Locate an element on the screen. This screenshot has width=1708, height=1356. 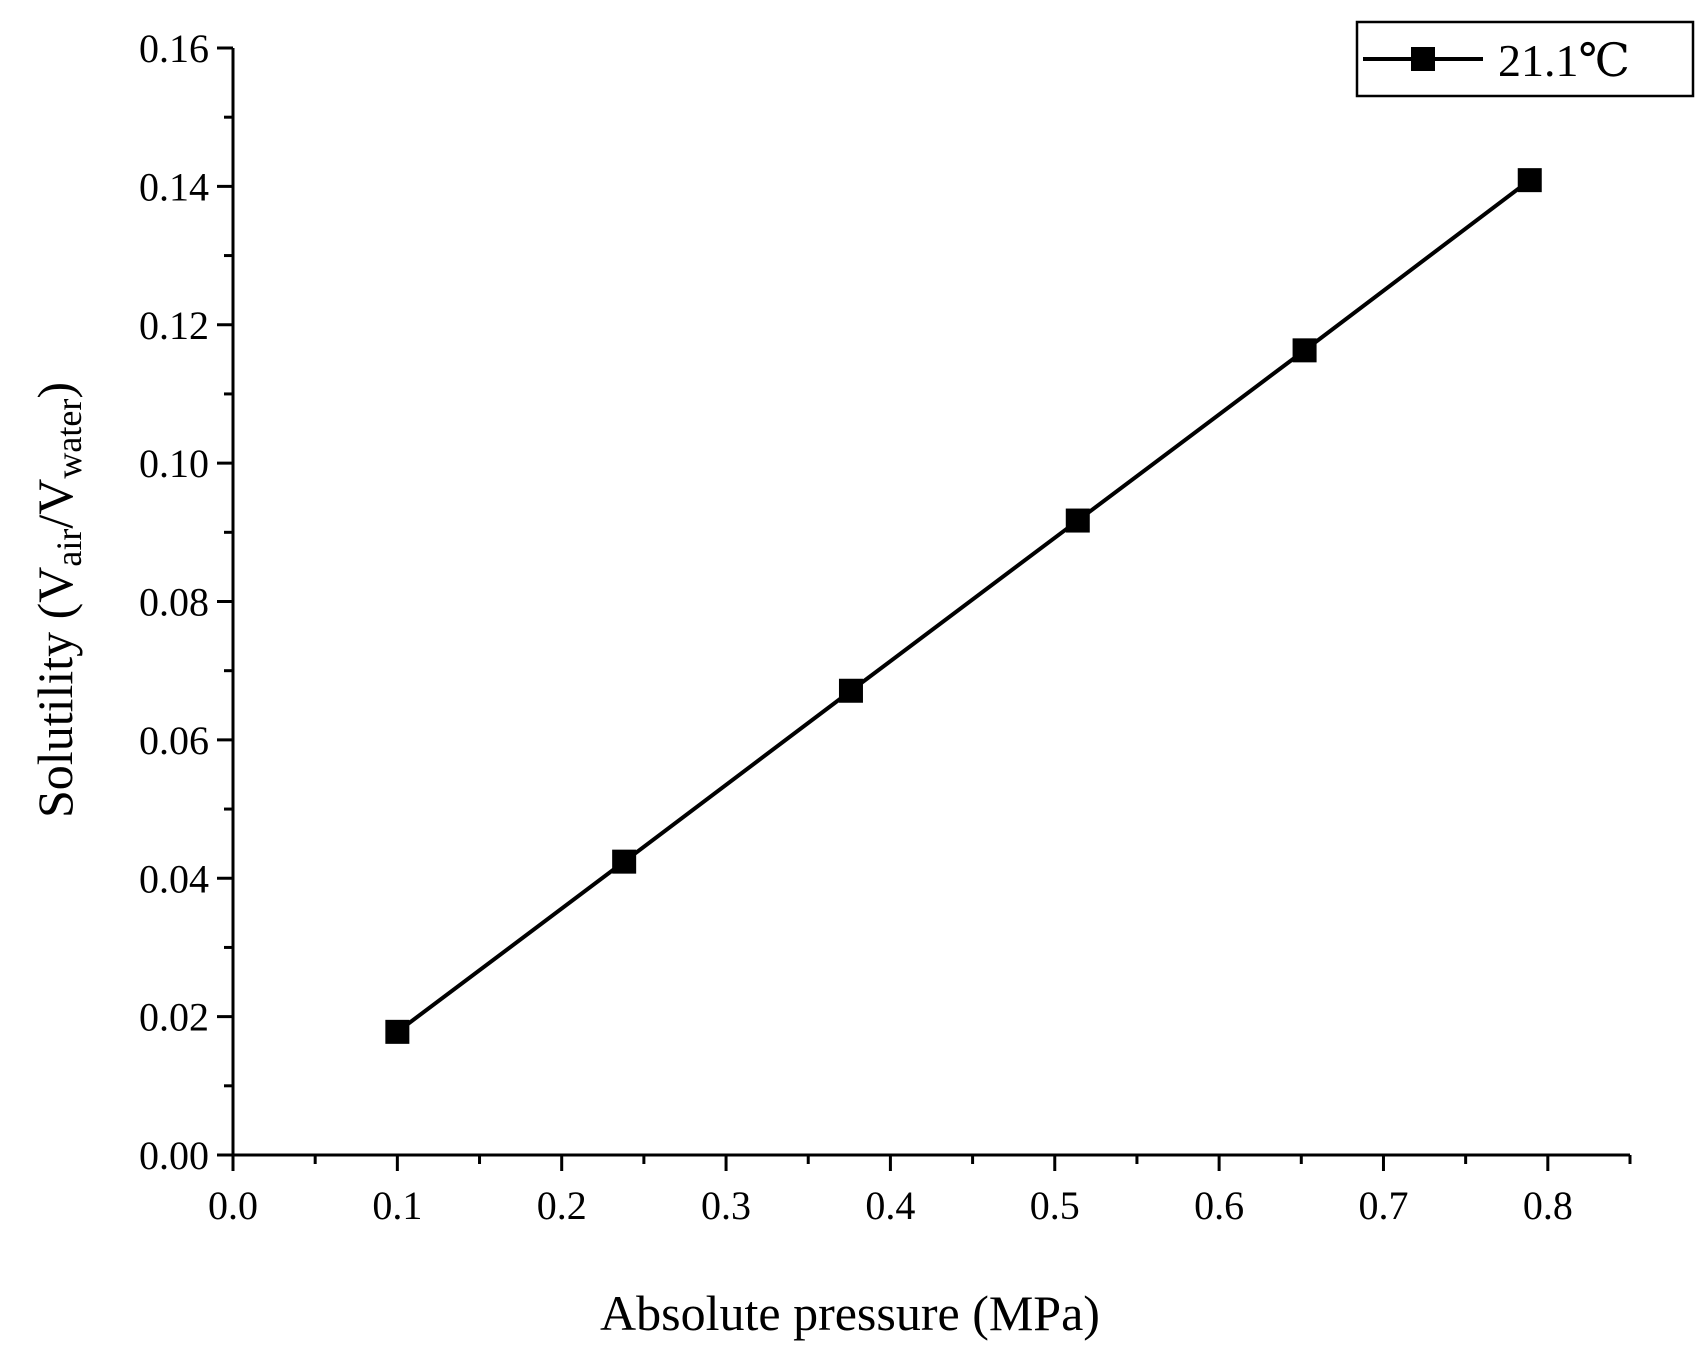
y-tick-label: 0.10 is located at coordinates (174, 463).